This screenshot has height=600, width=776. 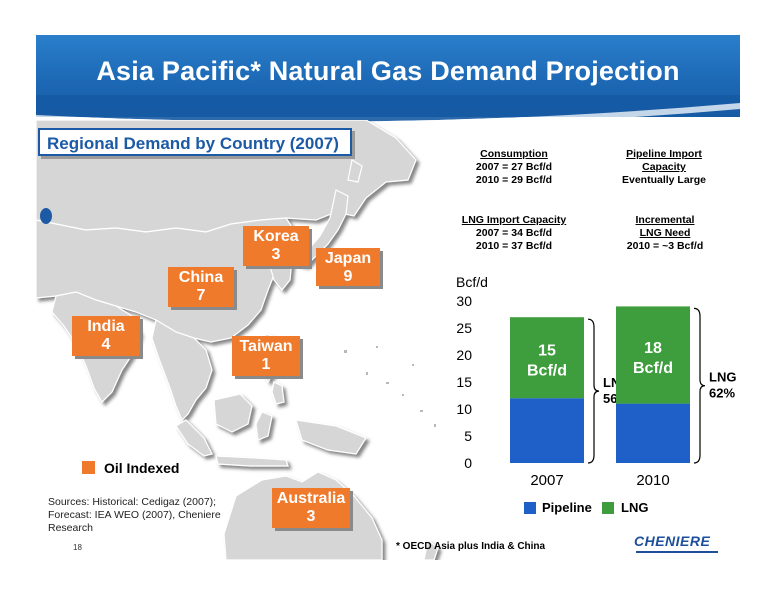 I want to click on pipeline-import-value: Eventually Large, so click(x=664, y=180).